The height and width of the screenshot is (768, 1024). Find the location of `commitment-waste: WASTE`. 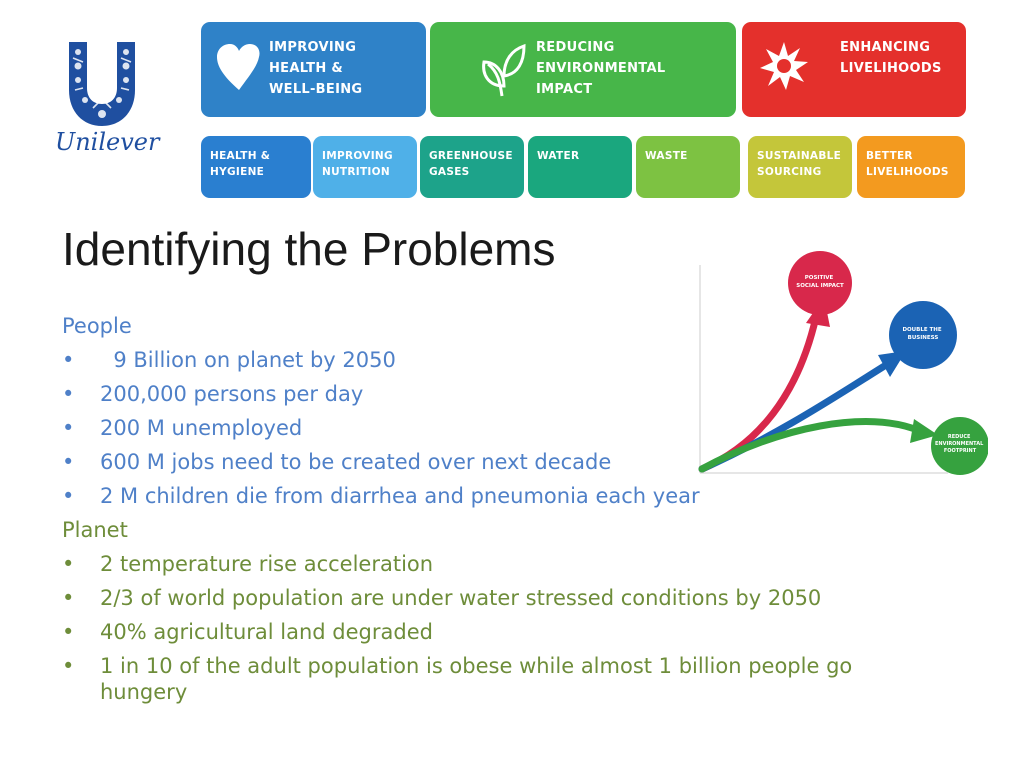

commitment-waste: WASTE is located at coordinates (688, 167).